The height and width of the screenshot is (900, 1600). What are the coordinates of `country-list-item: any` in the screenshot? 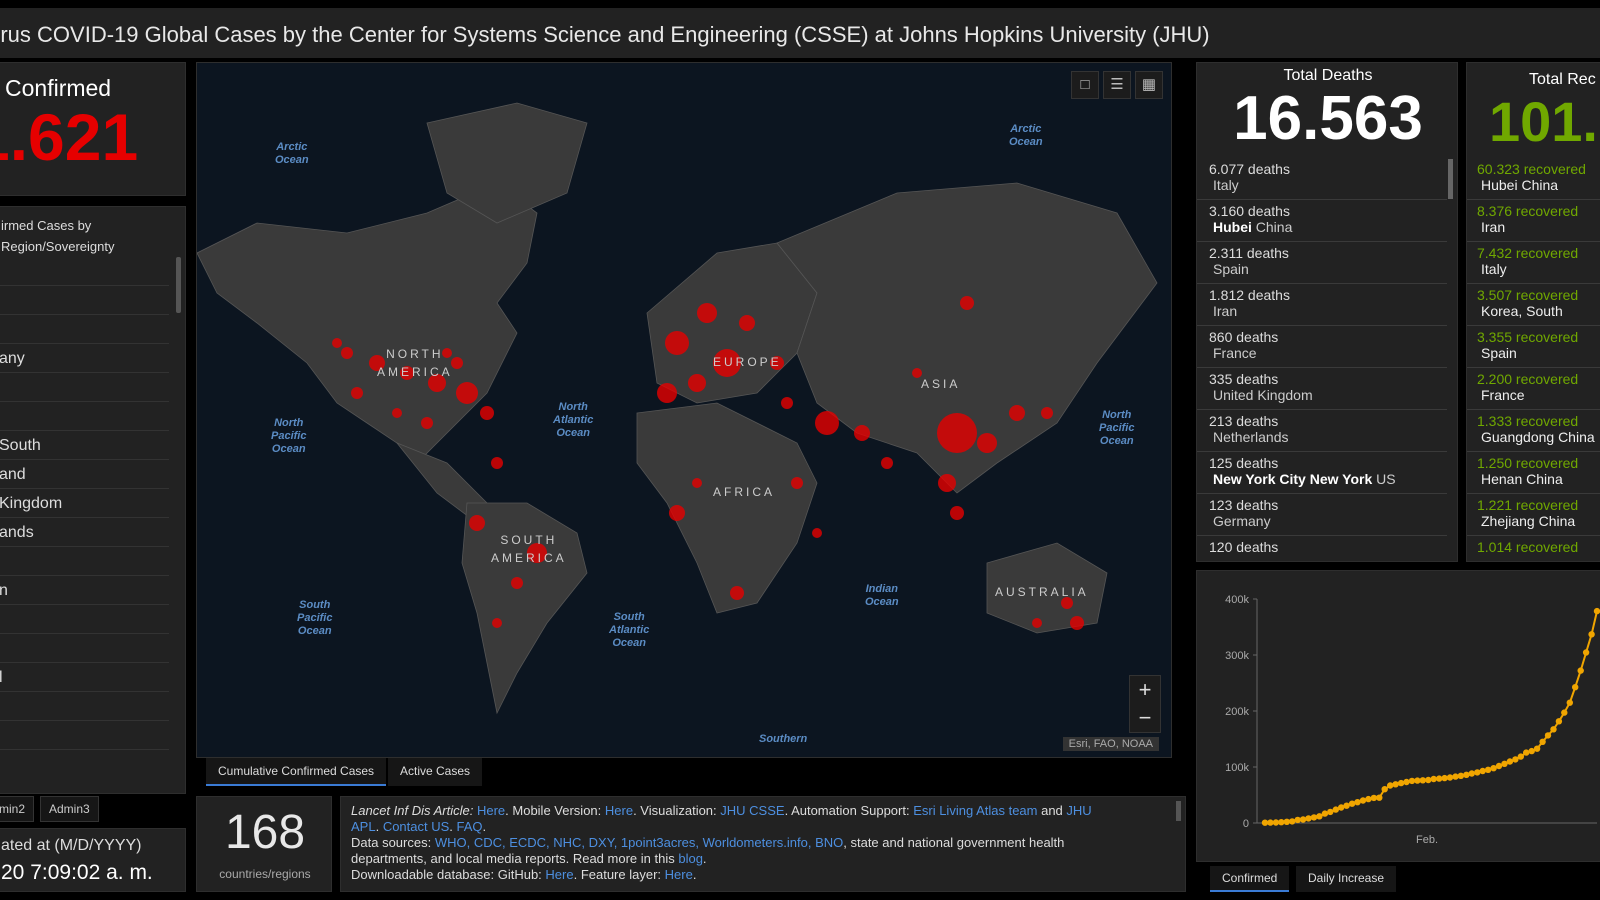 It's located at (84, 358).